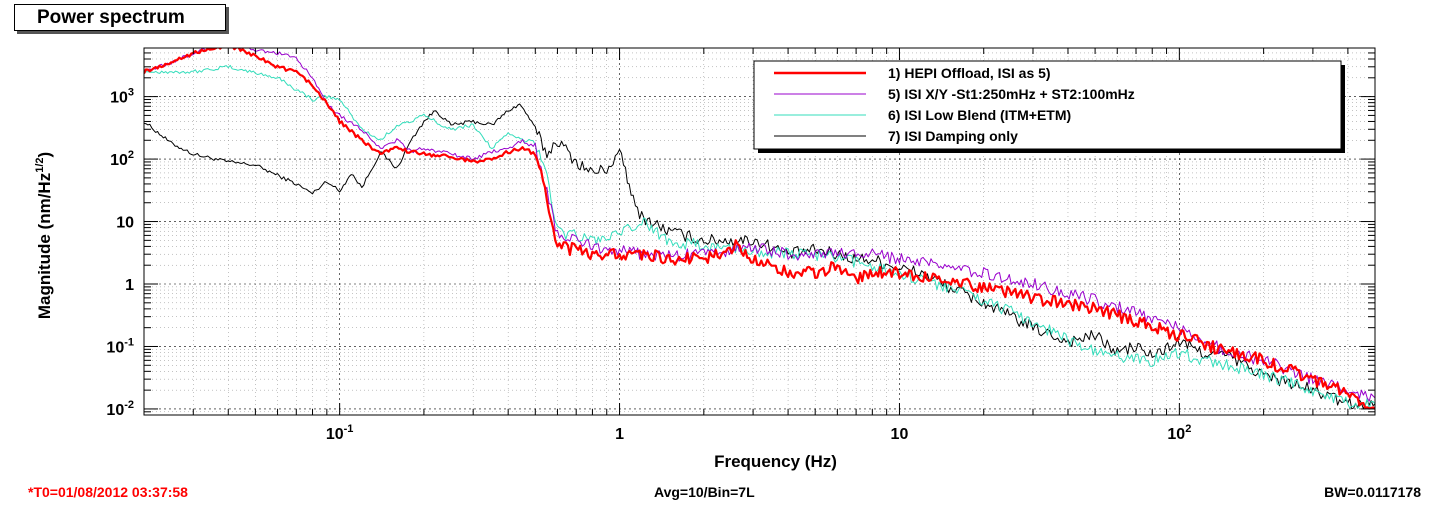 This screenshot has height=507, width=1449. What do you see at coordinates (122, 159) in the screenshot?
I see `y-tick-label: 10²` at bounding box center [122, 159].